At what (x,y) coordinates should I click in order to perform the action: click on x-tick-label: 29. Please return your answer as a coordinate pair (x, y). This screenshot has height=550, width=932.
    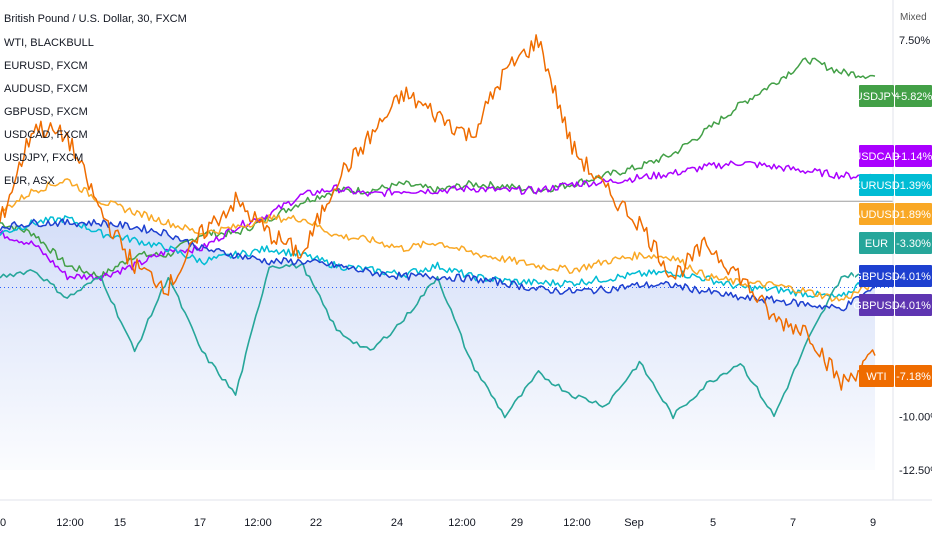
    Looking at the image, I should click on (517, 523).